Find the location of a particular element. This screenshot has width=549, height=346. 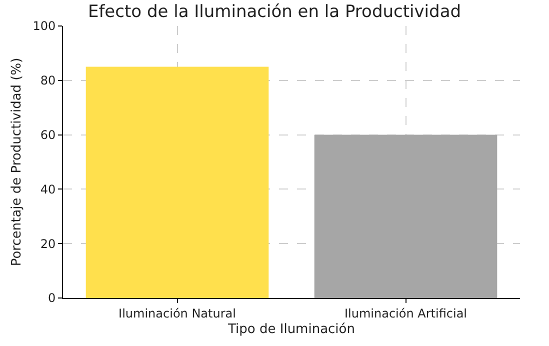

y-tick-label: 0 is located at coordinates (52, 298).